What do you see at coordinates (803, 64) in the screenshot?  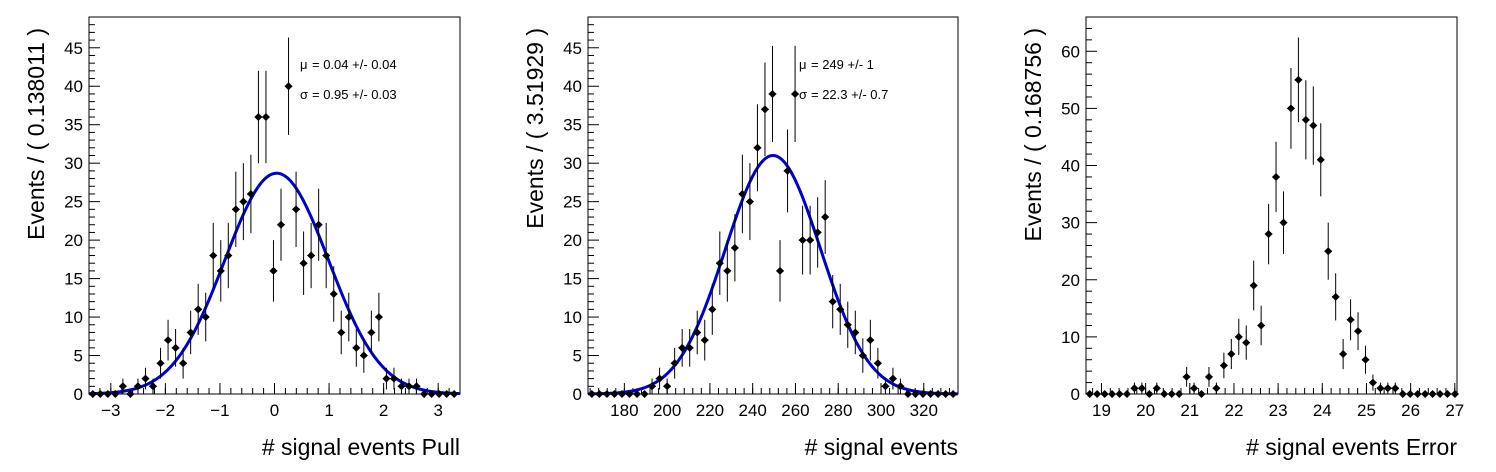 I see `stat-symbol: μ` at bounding box center [803, 64].